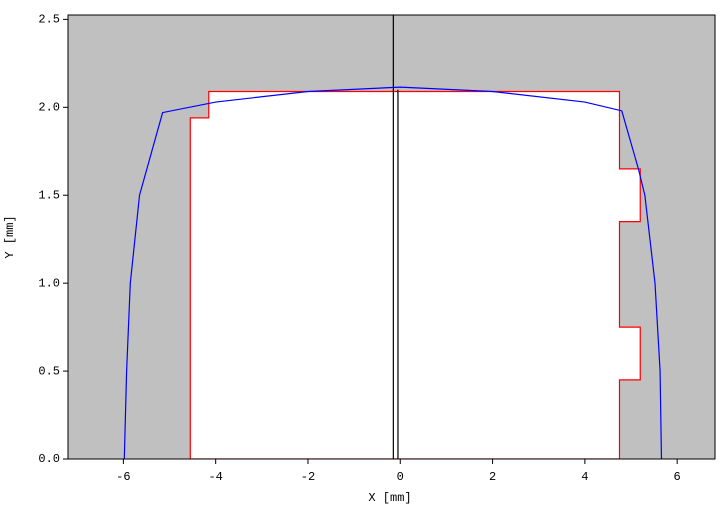 The image size is (725, 520). I want to click on y-tick-label: 2.5, so click(49, 20).